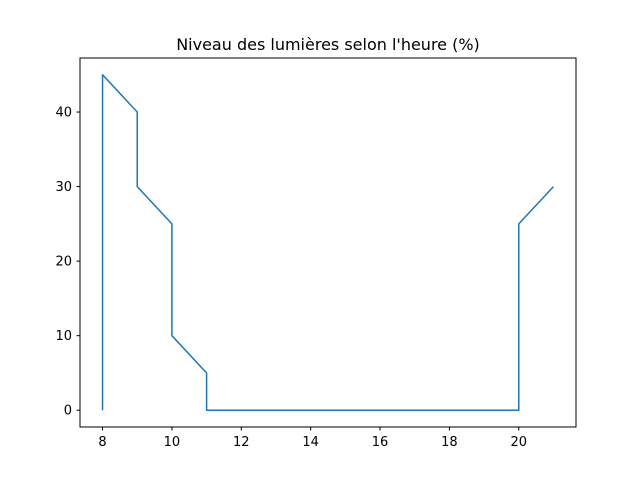 The image size is (640, 480). Describe the element at coordinates (102, 442) in the screenshot. I see `x-tick-label: 8` at that location.